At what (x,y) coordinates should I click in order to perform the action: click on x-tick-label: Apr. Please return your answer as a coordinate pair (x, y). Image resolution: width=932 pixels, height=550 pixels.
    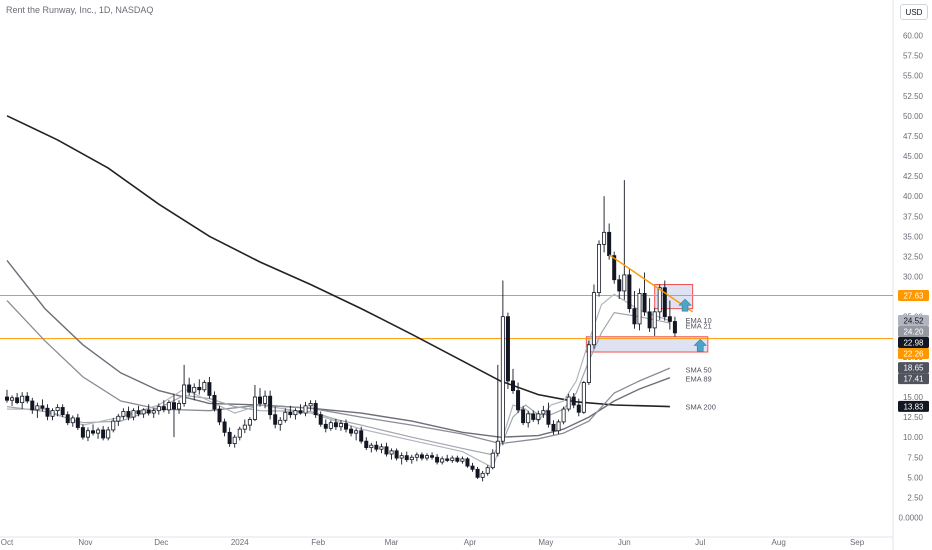
    Looking at the image, I should click on (470, 542).